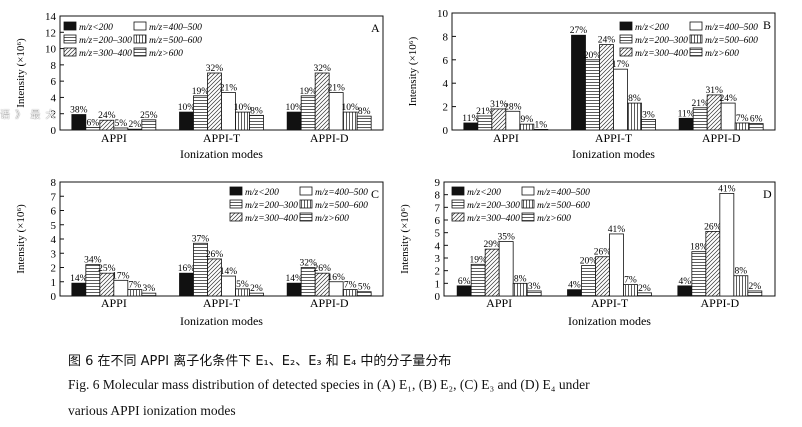  Describe the element at coordinates (526, 120) in the screenshot. I see `data-label: 9%` at that location.